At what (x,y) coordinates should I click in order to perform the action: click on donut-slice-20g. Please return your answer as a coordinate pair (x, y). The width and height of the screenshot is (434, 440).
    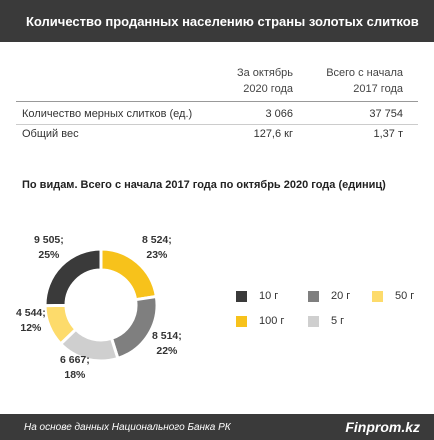
    Looking at the image, I should click on (134, 327).